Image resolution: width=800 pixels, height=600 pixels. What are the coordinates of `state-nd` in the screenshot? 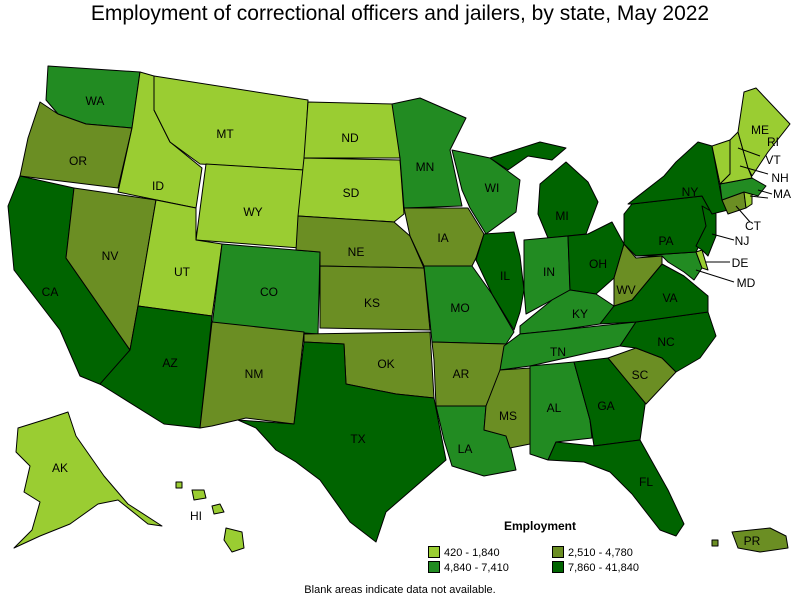 It's located at (352, 130).